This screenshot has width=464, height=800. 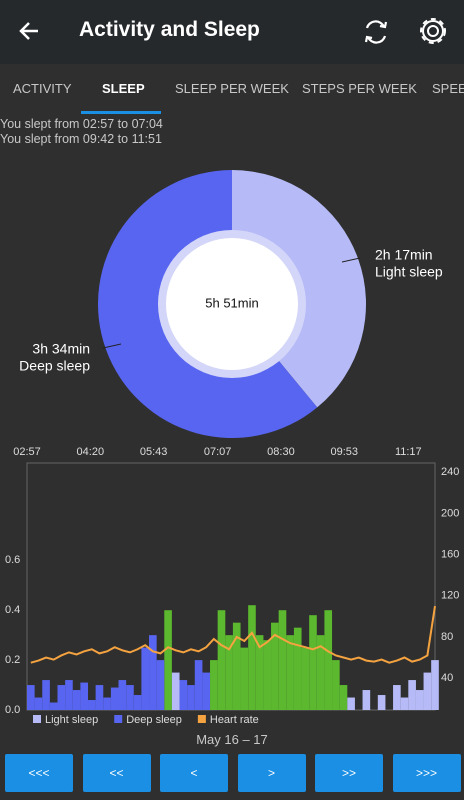 What do you see at coordinates (12, 710) in the screenshot?
I see `y-tick-label: 0.0` at bounding box center [12, 710].